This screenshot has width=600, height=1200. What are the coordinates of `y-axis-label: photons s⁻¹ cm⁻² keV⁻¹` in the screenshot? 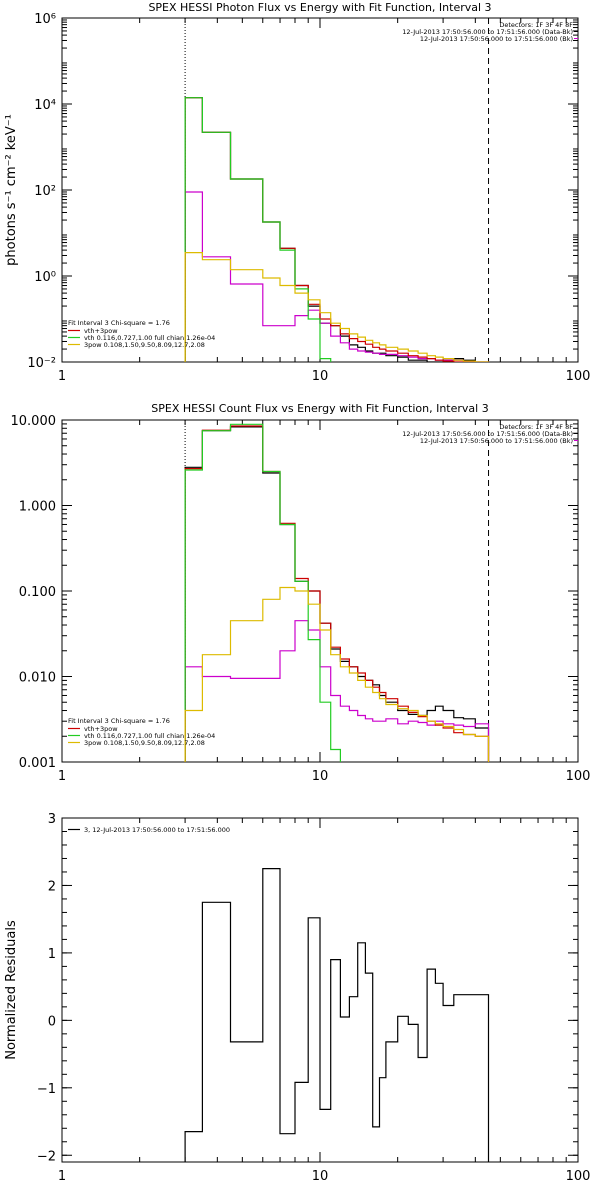 It's located at (11, 190).